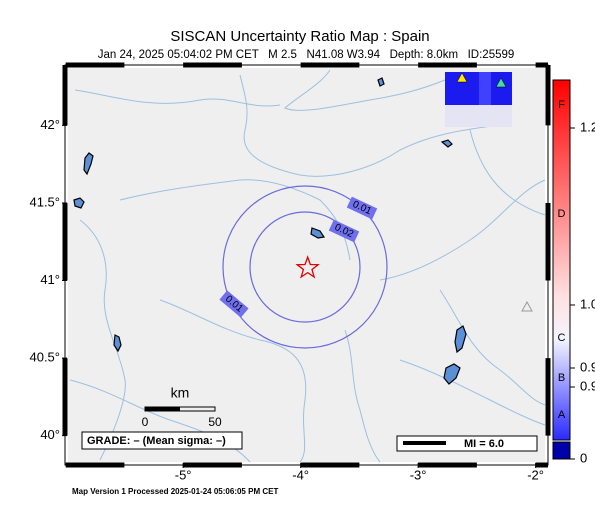 The height and width of the screenshot is (531, 595). What do you see at coordinates (50, 434) in the screenshot?
I see `lat-label: 40°` at bounding box center [50, 434].